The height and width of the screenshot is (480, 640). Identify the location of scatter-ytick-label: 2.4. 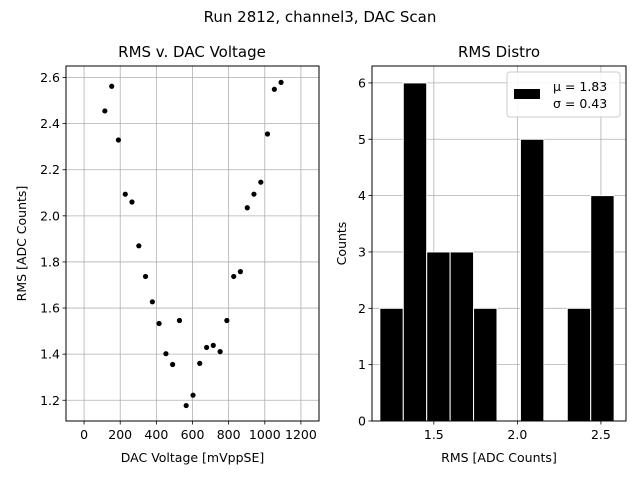
(50, 123).